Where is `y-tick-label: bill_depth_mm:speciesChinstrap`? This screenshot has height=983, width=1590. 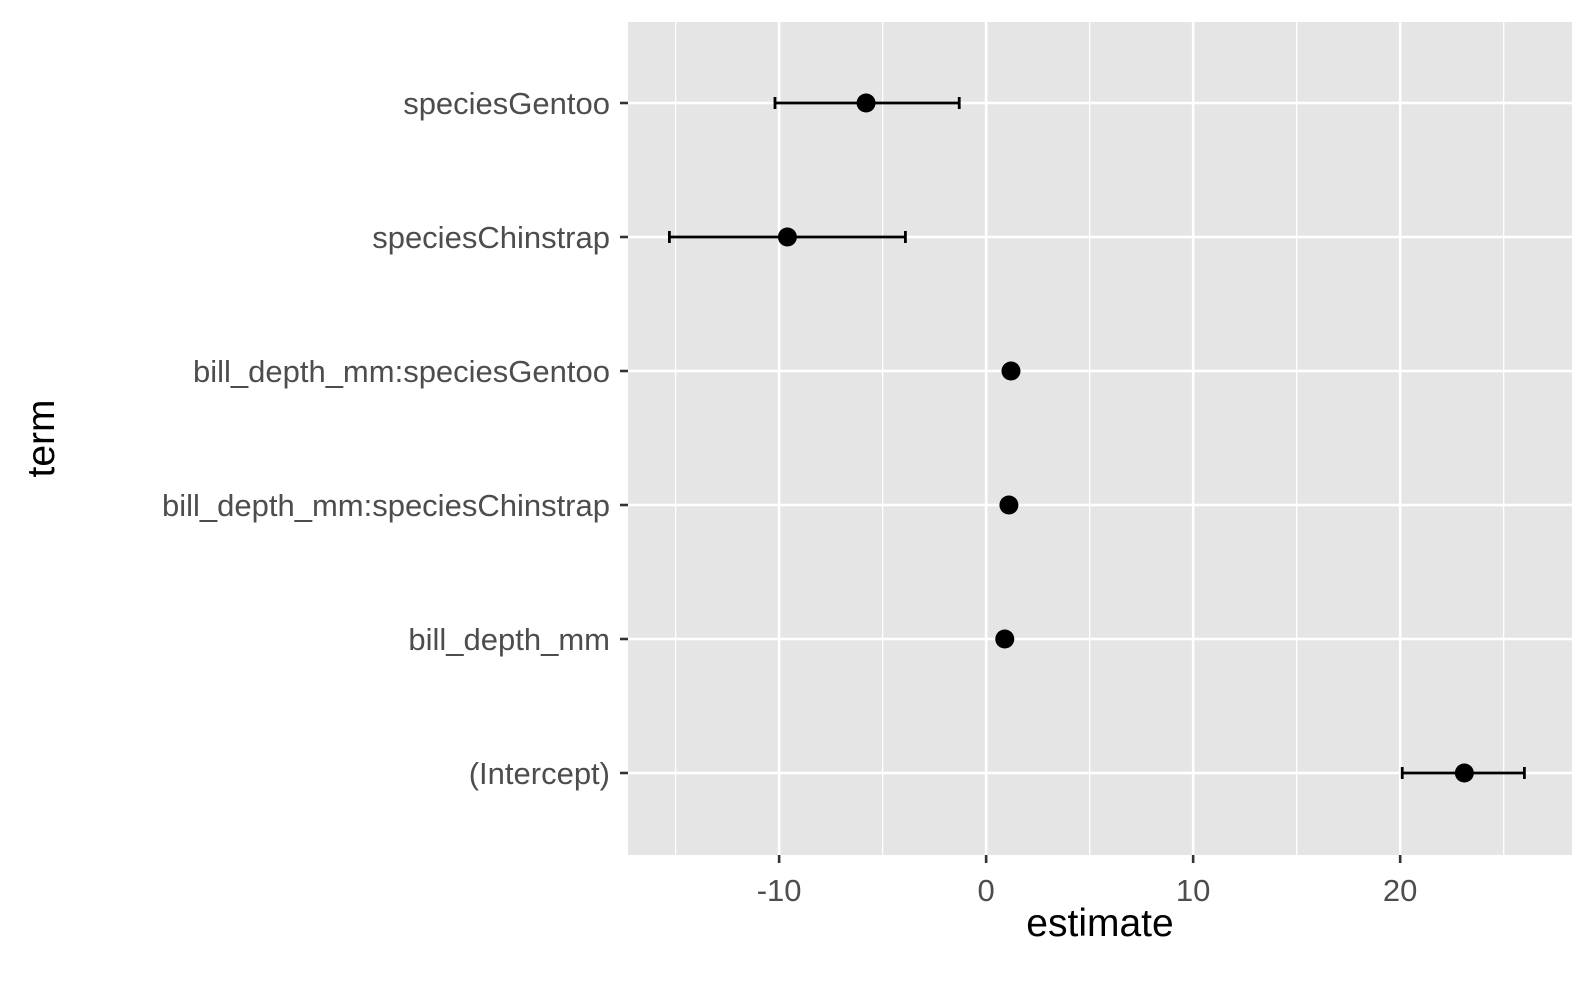
y-tick-label: bill_depth_mm:speciesChinstrap is located at coordinates (386, 505).